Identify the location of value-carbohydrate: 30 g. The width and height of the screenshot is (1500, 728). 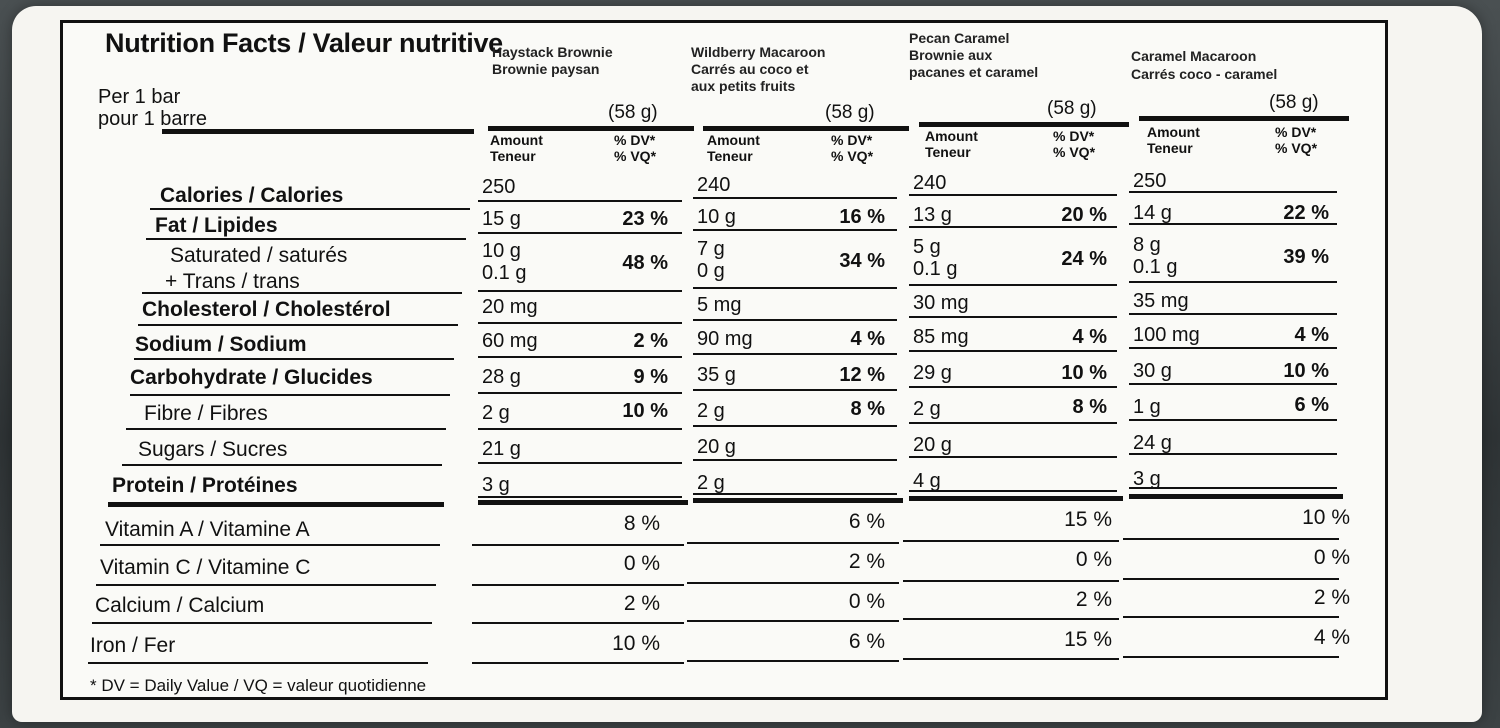
(1152, 371).